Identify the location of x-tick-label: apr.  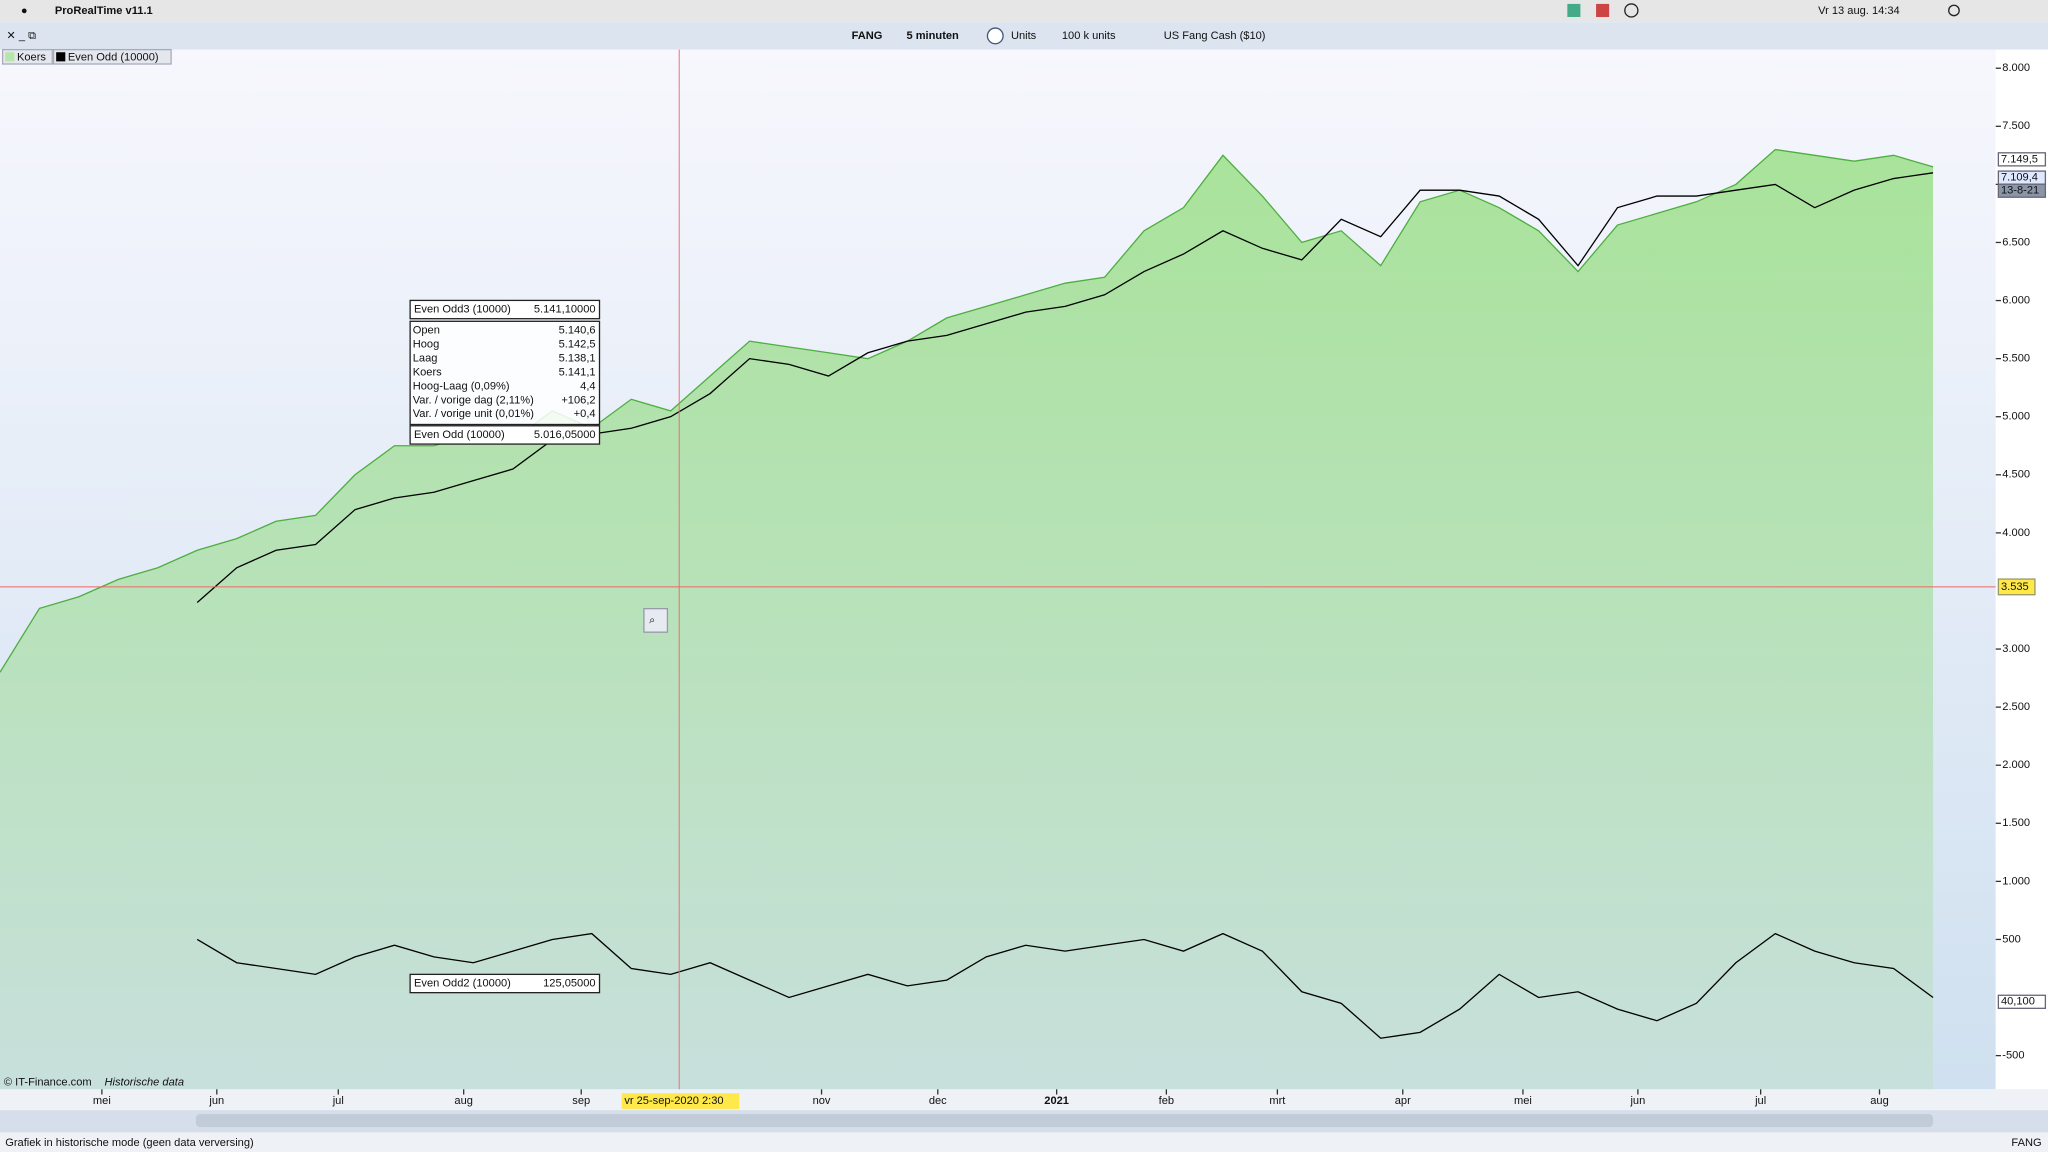
(1403, 1101).